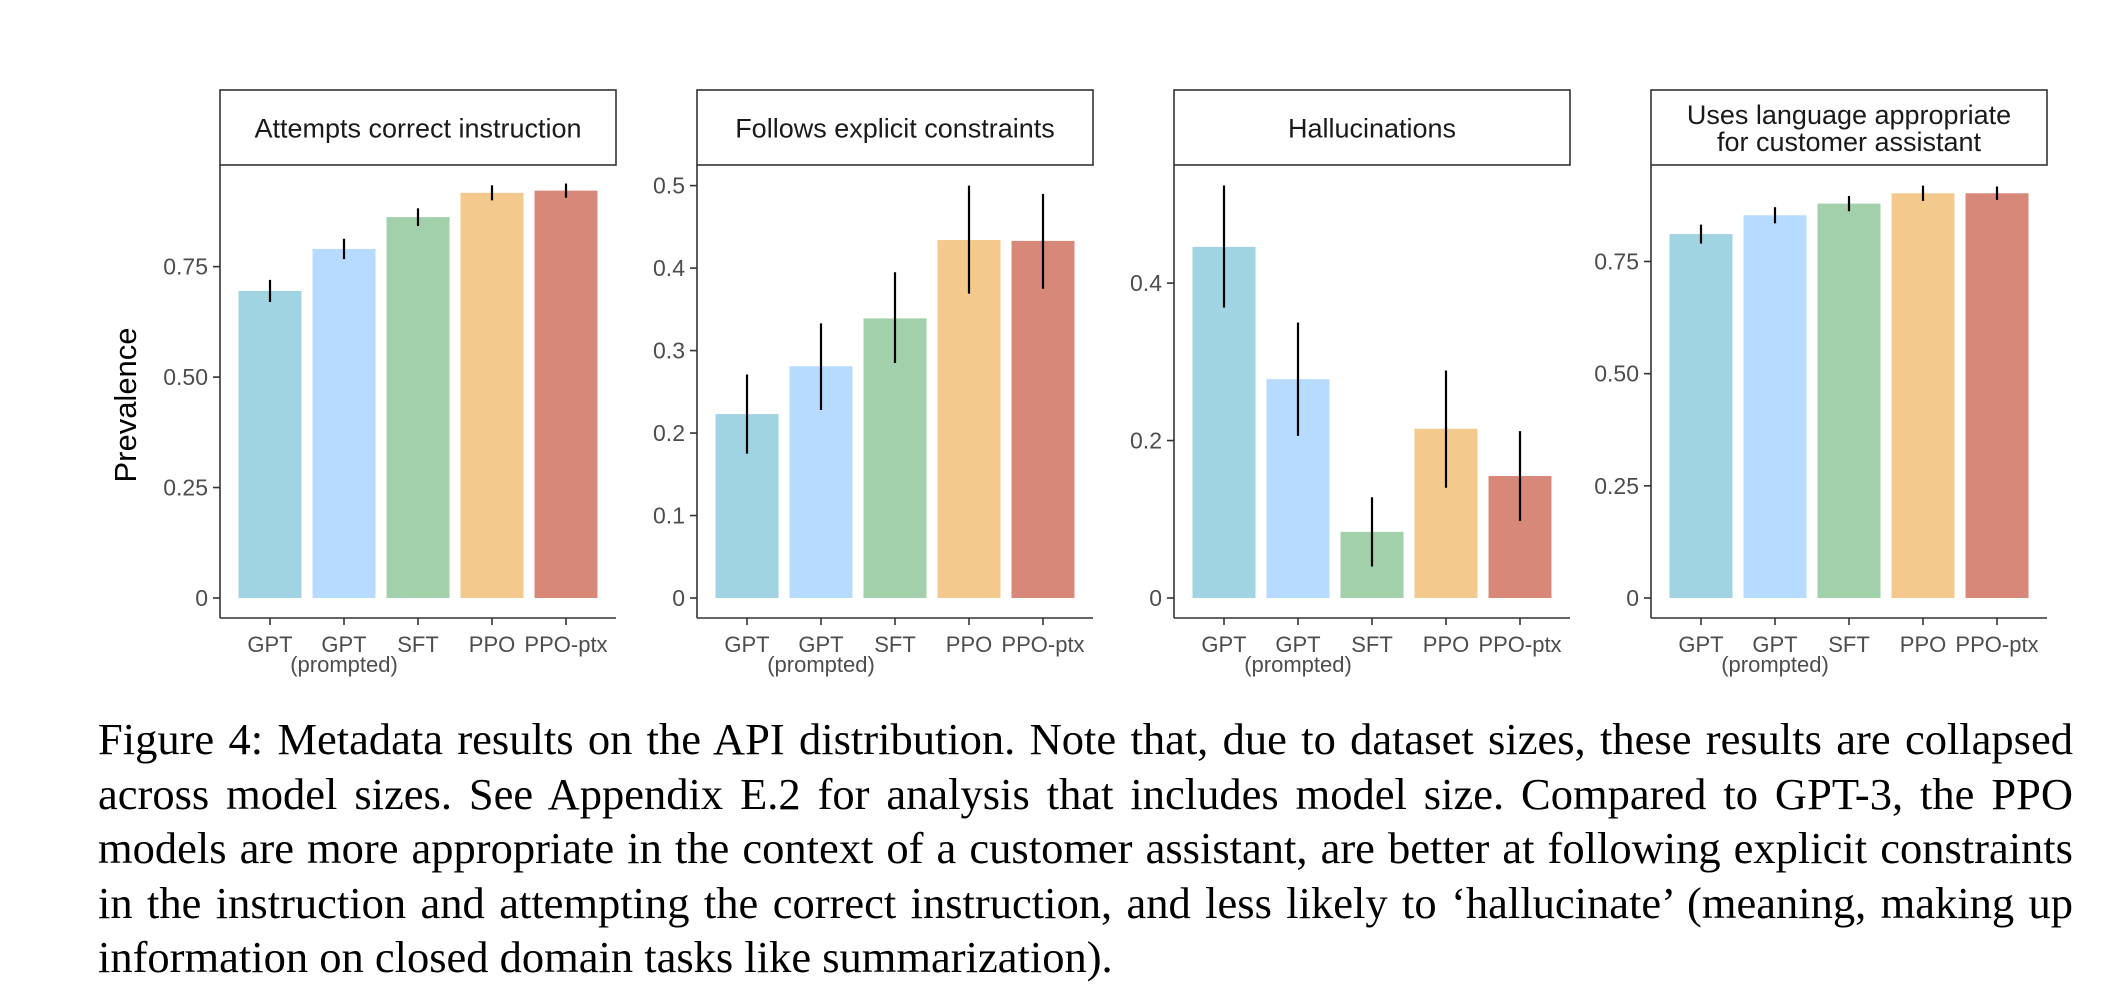 The image size is (2102, 1004). I want to click on panel-title: Follows explicit constraints, so click(895, 129).